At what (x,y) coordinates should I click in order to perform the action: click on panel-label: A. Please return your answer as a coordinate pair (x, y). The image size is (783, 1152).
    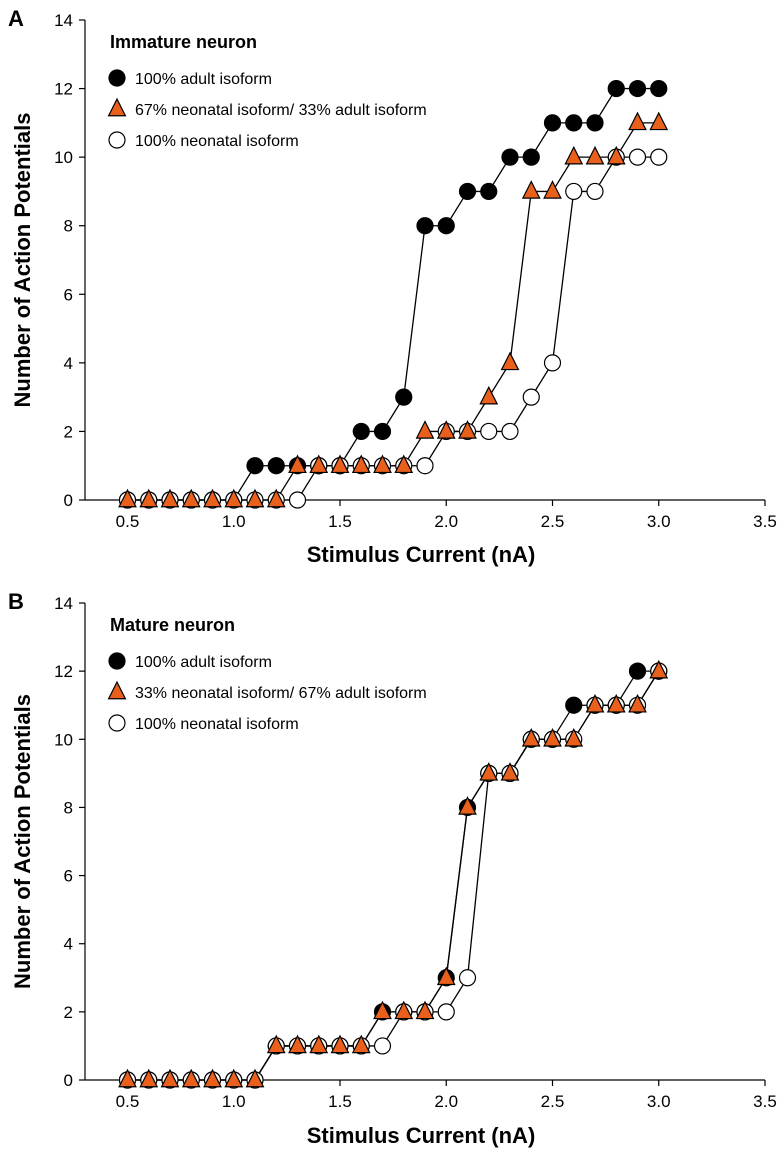
    Looking at the image, I should click on (16, 18).